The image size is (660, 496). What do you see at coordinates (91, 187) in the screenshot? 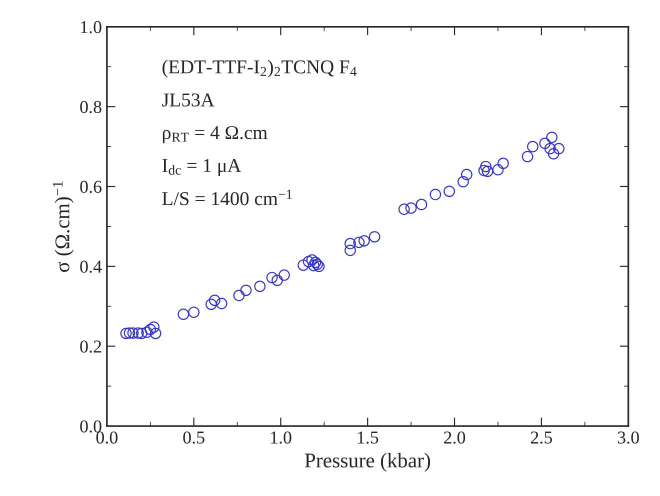
I see `y-tick-label: 0.6` at bounding box center [91, 187].